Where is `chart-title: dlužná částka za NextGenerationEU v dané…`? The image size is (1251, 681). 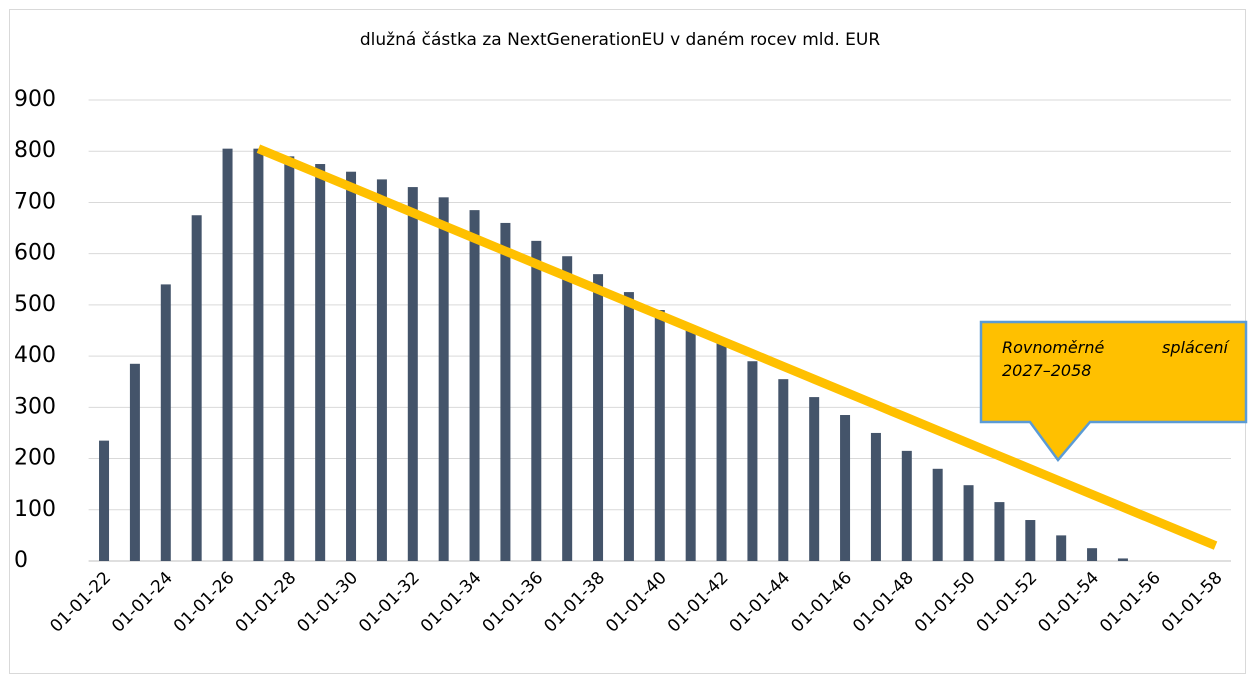
chart-title: dlužná částka za NextGenerationEU v dané… is located at coordinates (620, 40).